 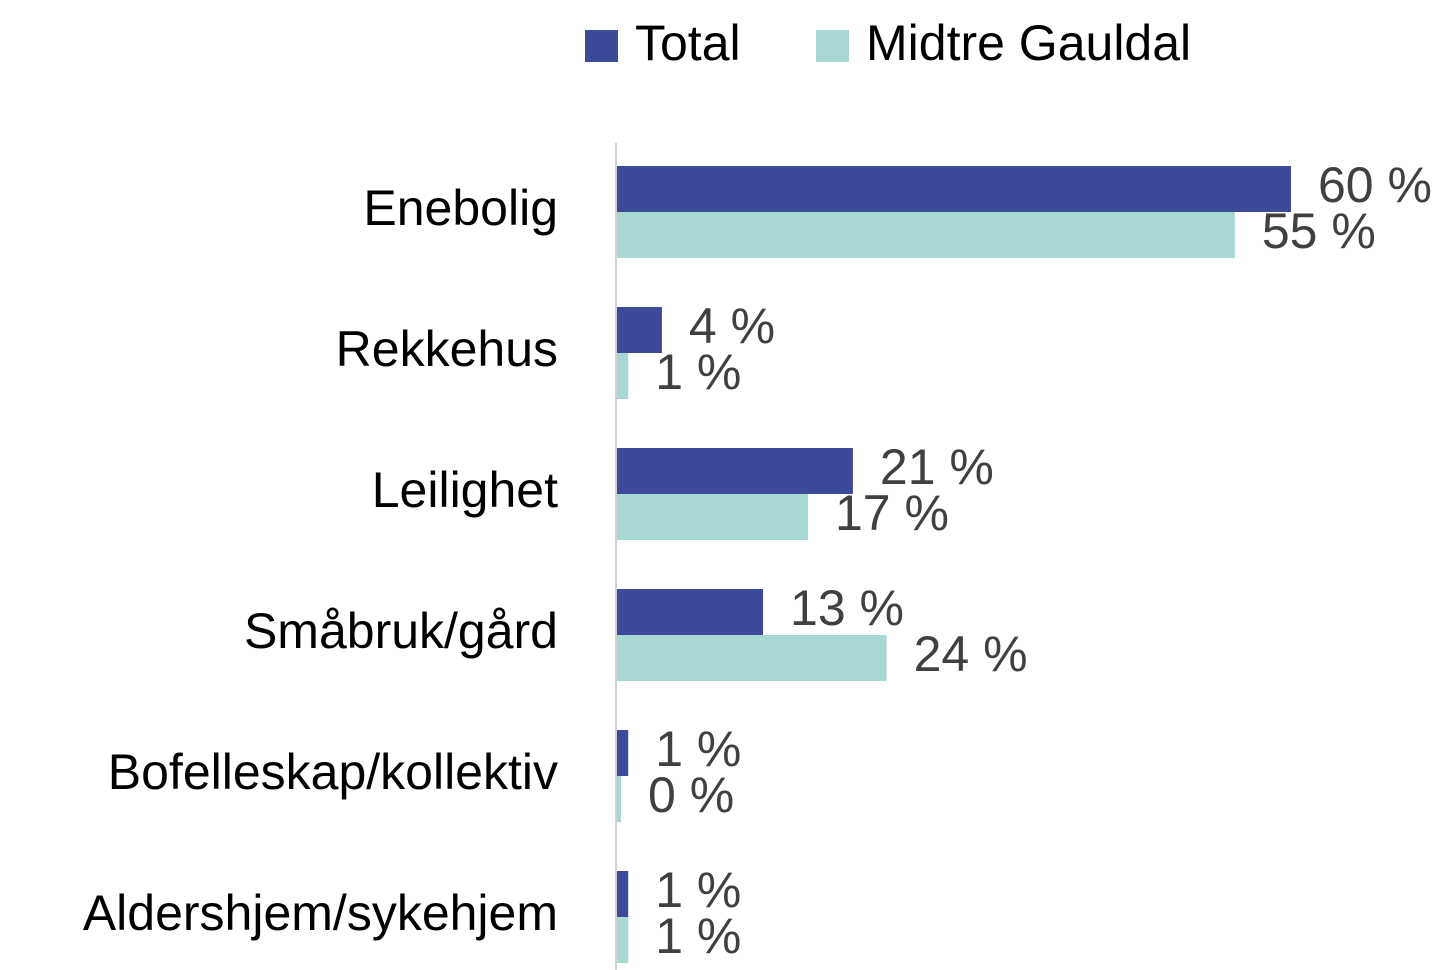 I want to click on category-label: Aldershjem/sykehjem, so click(x=320, y=913).